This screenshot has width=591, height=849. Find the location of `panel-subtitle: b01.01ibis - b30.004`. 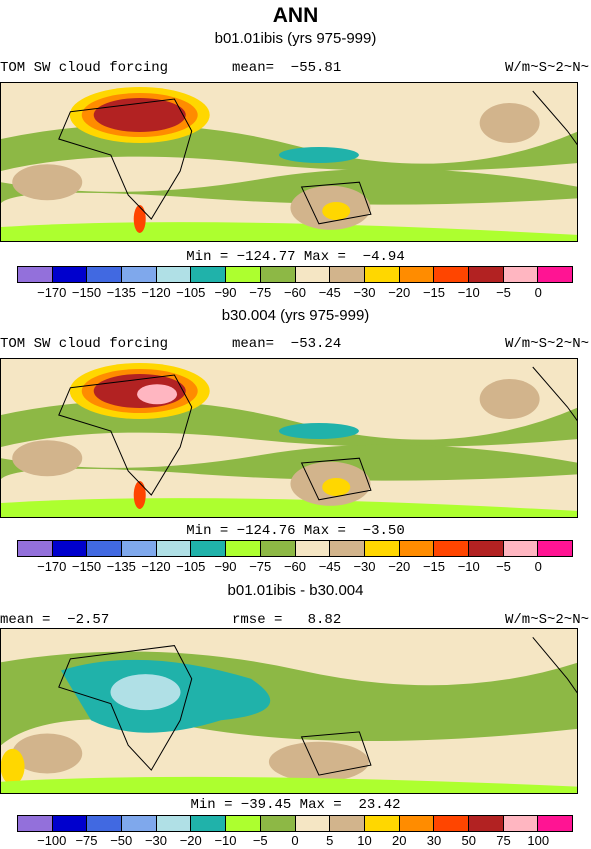

panel-subtitle: b01.01ibis - b30.004 is located at coordinates (295, 590).